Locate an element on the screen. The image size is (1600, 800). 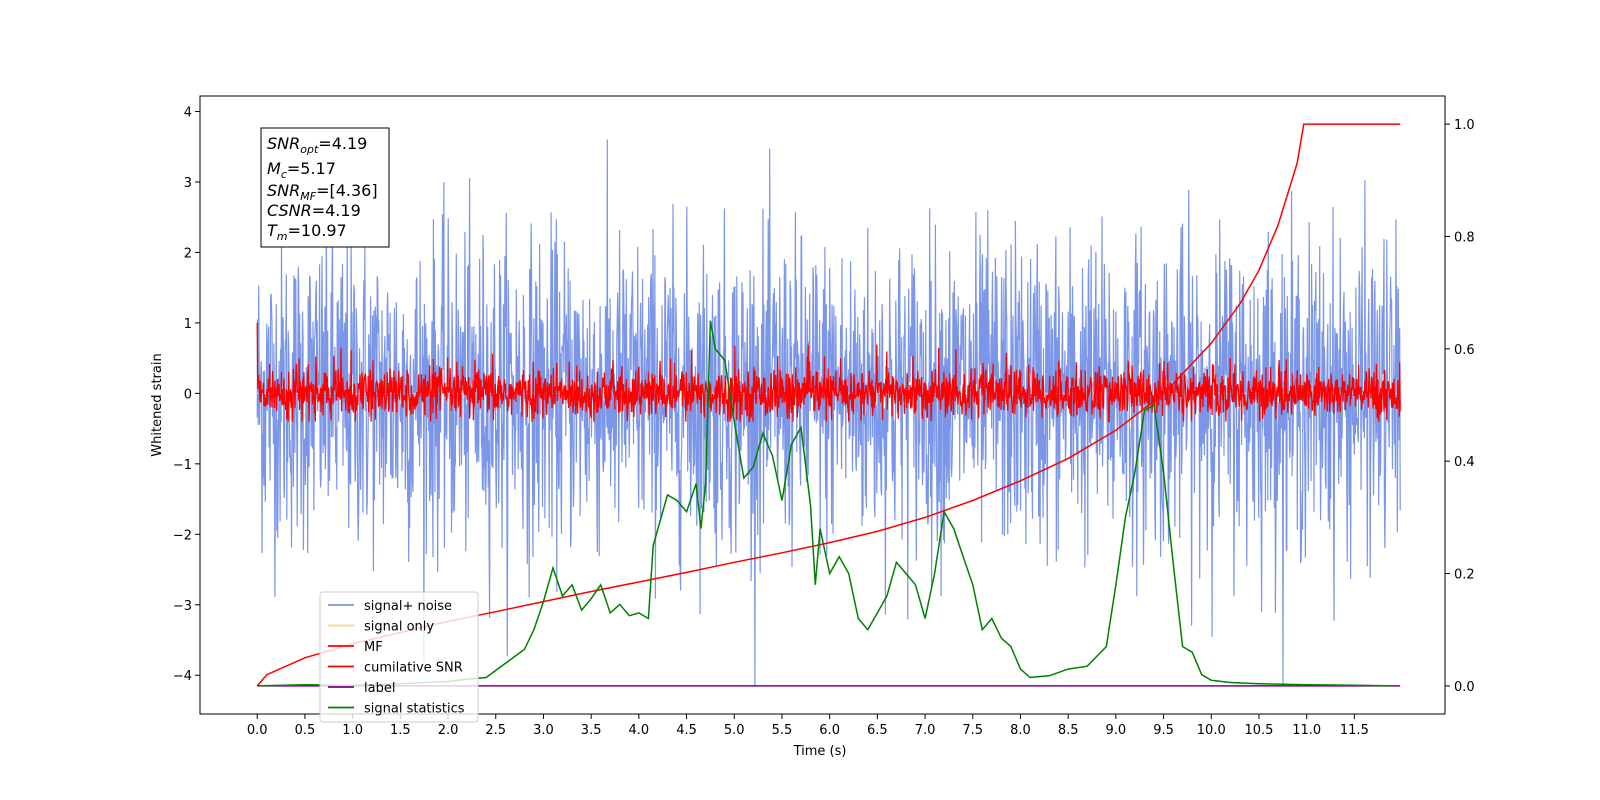
y2-tick-label: 1.0 is located at coordinates (1464, 125).